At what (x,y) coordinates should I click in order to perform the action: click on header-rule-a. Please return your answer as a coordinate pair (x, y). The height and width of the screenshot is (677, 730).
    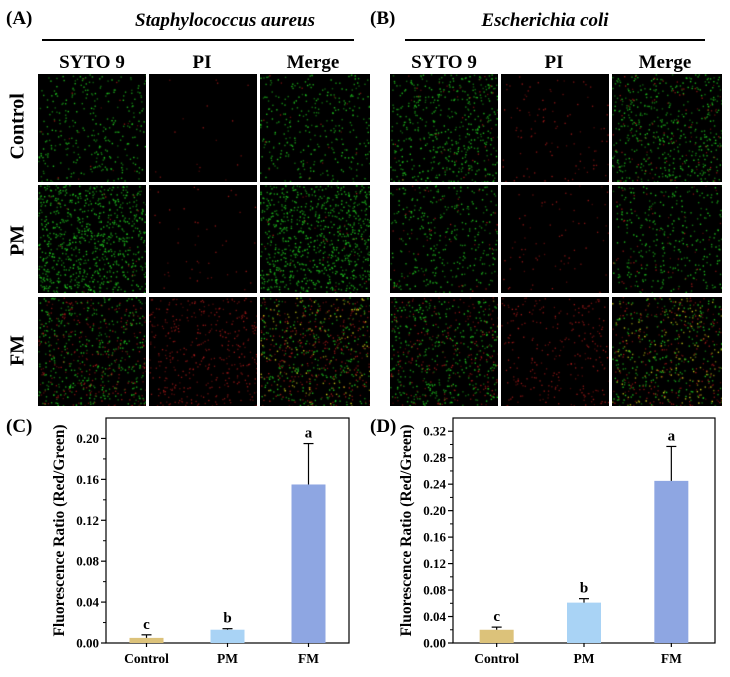
    Looking at the image, I should click on (198, 40).